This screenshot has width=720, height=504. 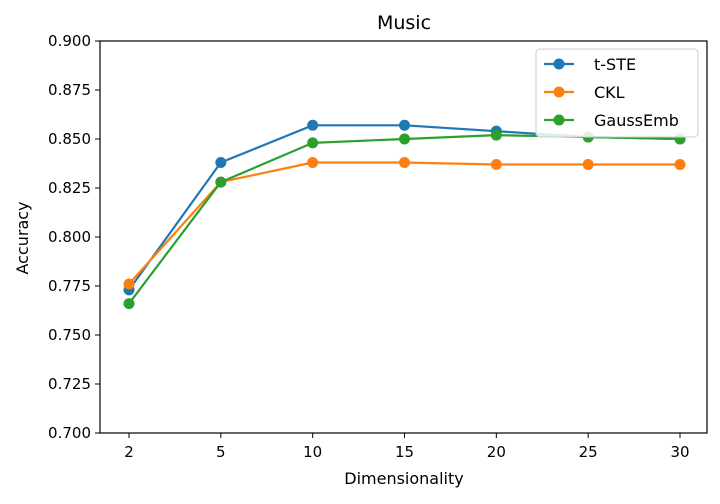 I want to click on x-tick-label: 10, so click(x=312, y=452).